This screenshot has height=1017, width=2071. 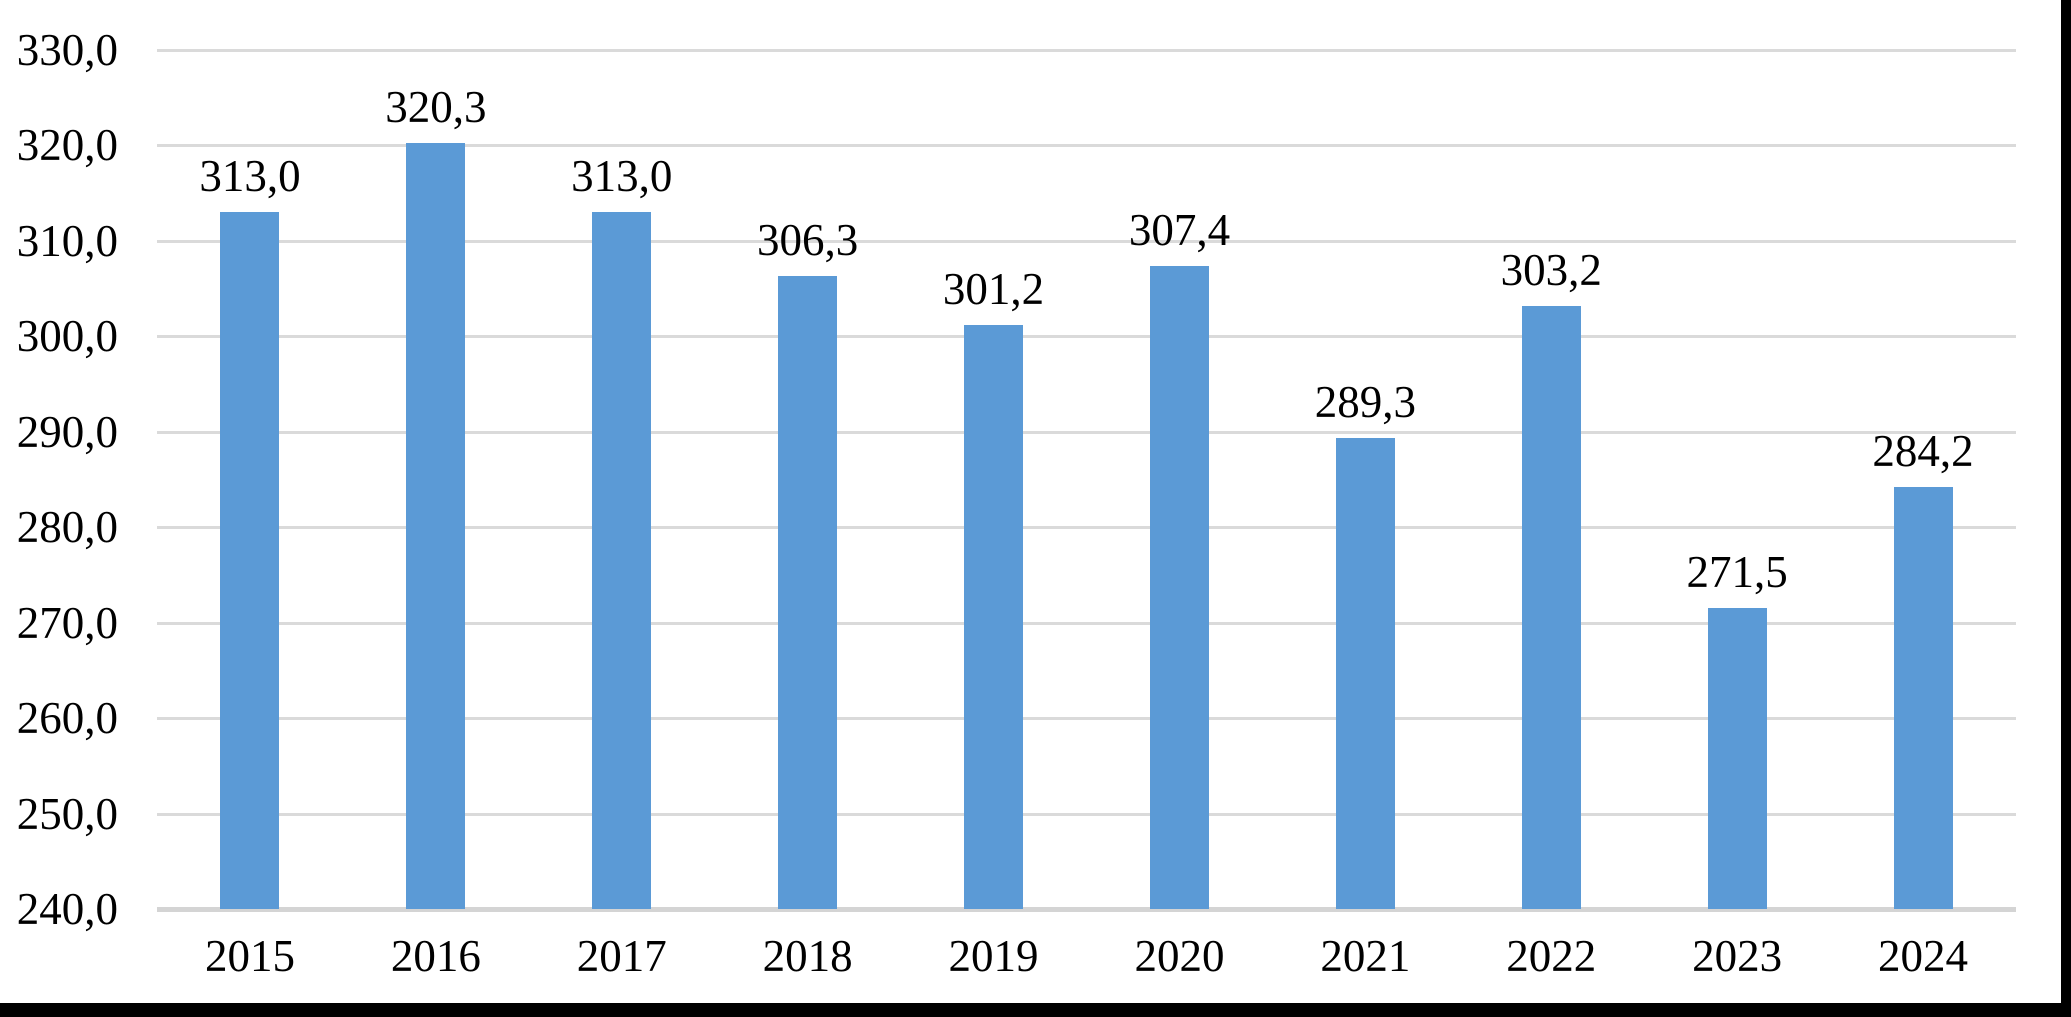 I want to click on x-tick-label: 2024, so click(x=1923, y=956).